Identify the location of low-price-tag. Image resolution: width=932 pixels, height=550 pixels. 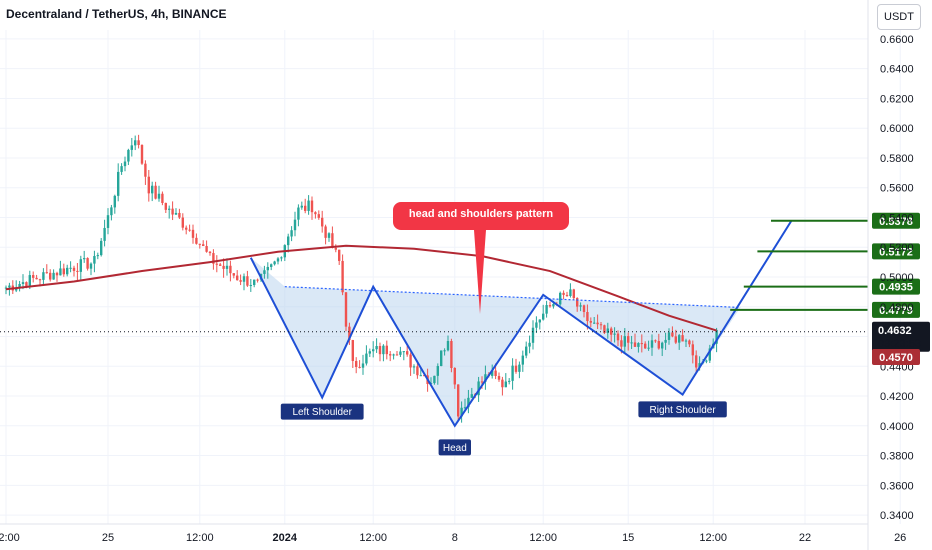
(896, 356).